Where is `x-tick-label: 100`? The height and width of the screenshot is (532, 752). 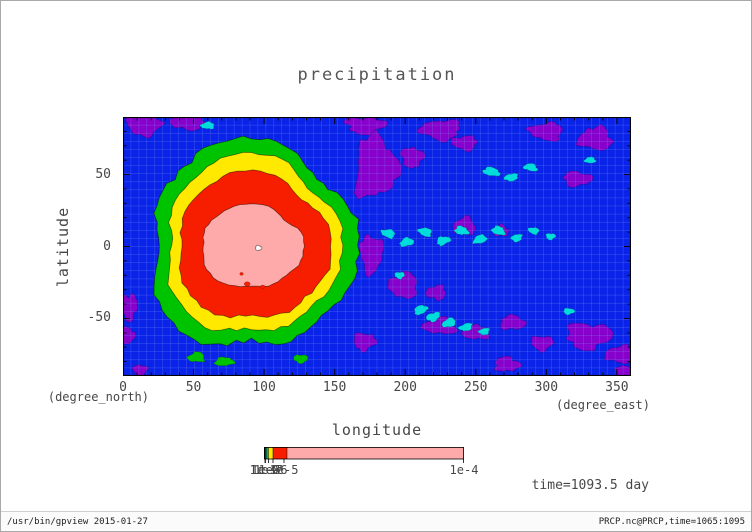
x-tick-label: 100 is located at coordinates (264, 387).